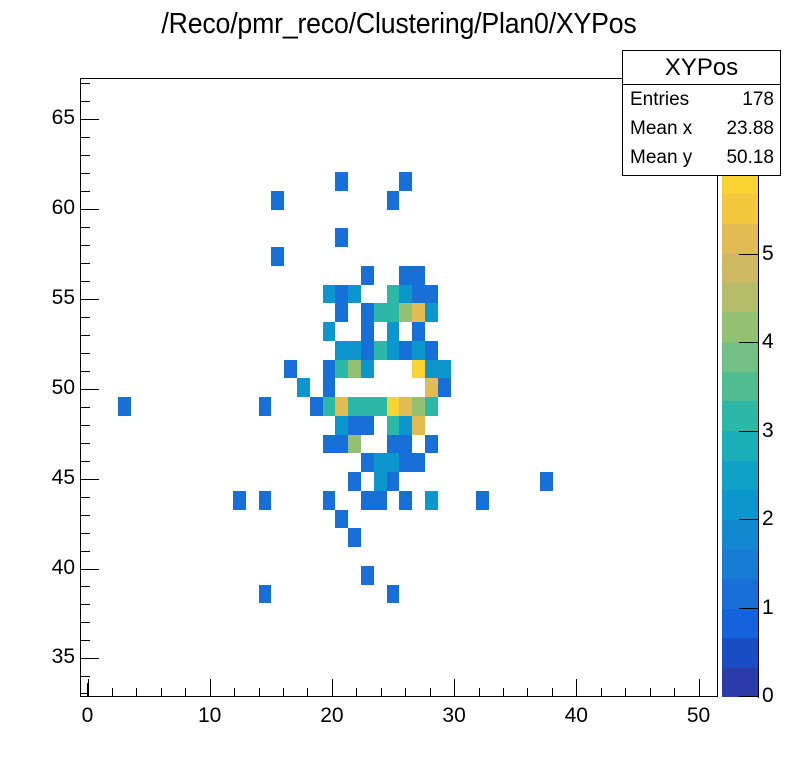 The height and width of the screenshot is (776, 798). Describe the element at coordinates (750, 157) in the screenshot. I see `stats-value: 50.18` at that location.